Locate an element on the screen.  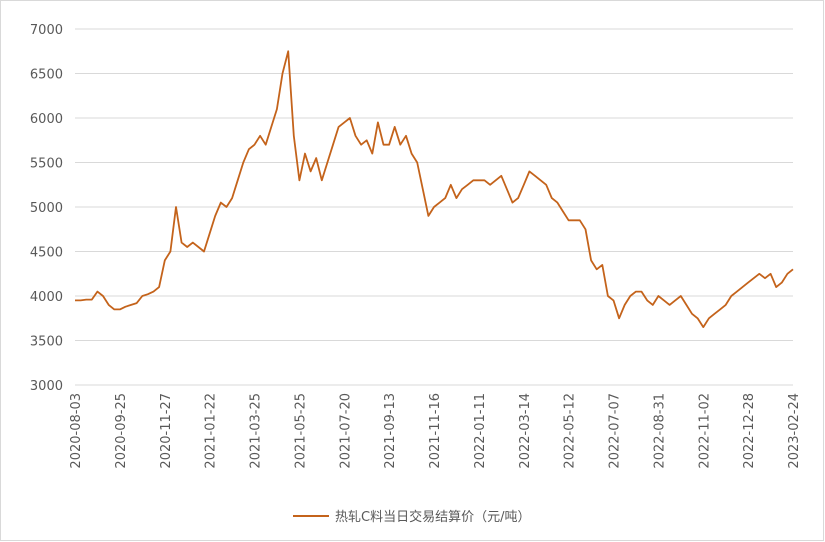
x-tick-label: 2022-12-28 is located at coordinates (749, 431).